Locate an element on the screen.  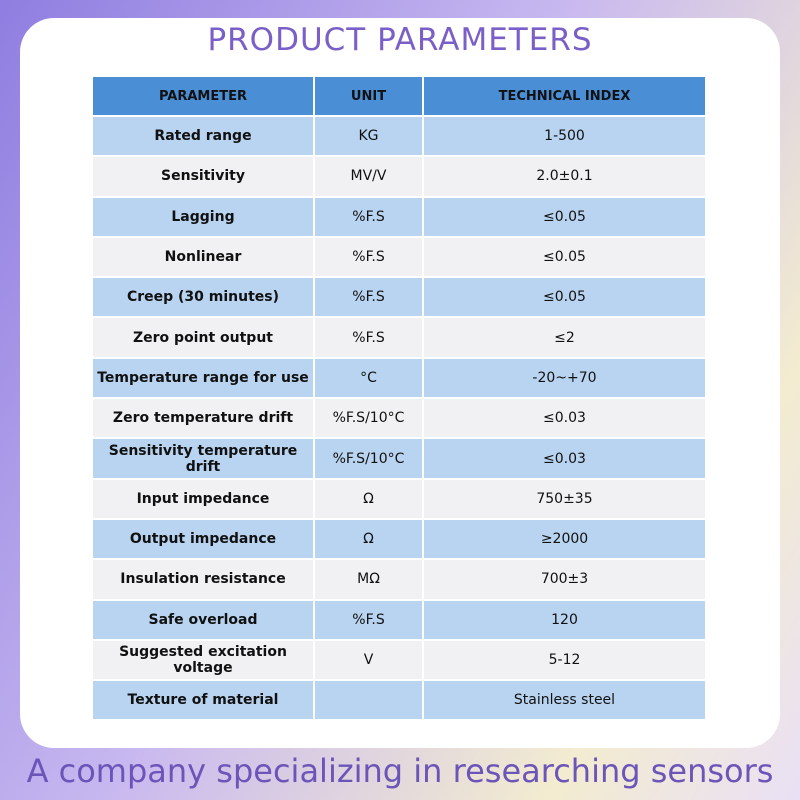
table-cell: Temperature range for use is located at coordinates (203, 378).